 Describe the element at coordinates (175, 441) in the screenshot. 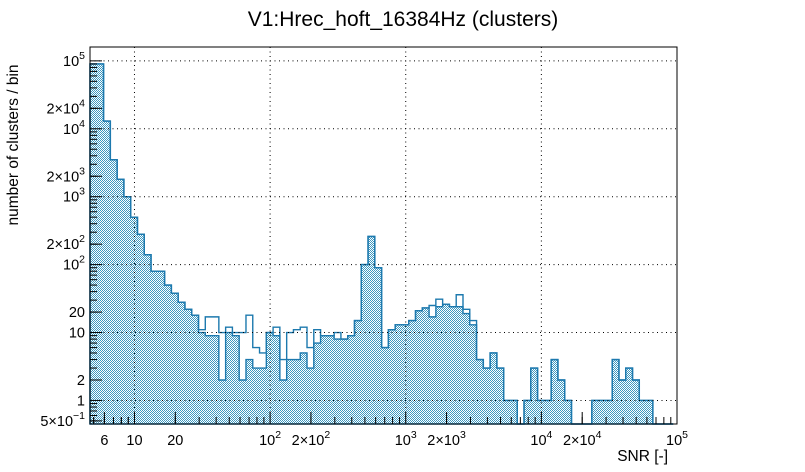

I see `x-tick-label: 20` at that location.